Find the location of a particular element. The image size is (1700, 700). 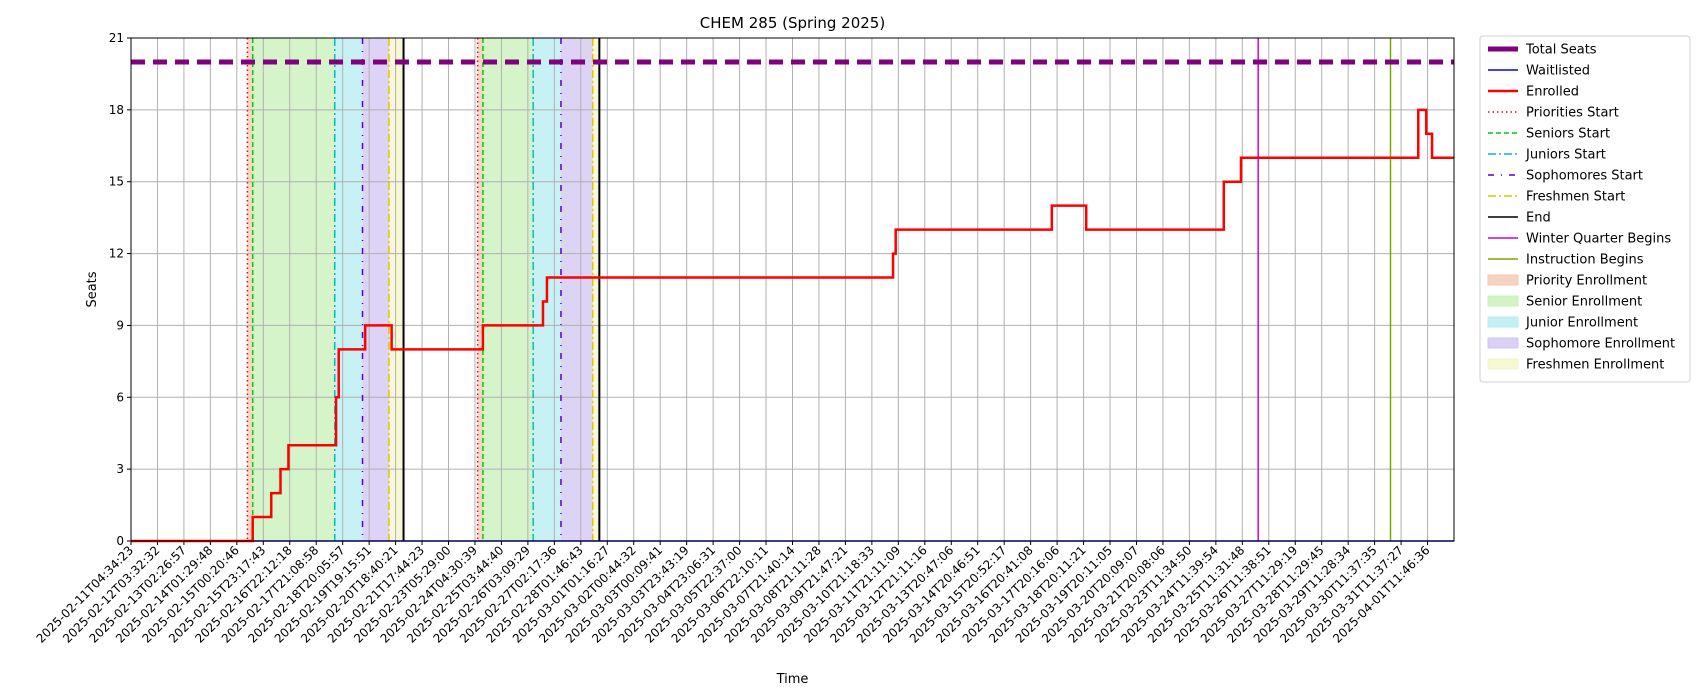

legend-item-sophomore-enrollment-swatch is located at coordinates (1503, 343).